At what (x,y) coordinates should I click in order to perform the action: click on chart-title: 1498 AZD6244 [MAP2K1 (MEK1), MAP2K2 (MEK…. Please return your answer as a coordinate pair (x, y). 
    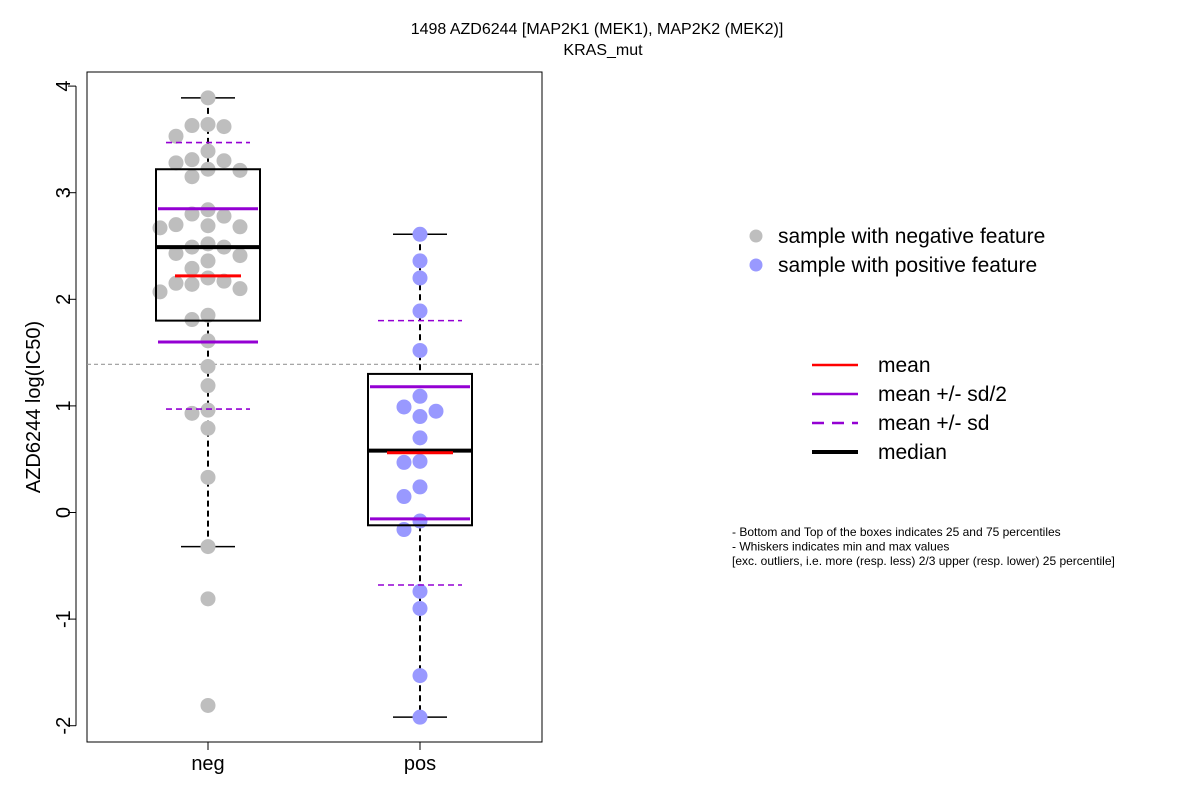
    Looking at the image, I should click on (597, 29).